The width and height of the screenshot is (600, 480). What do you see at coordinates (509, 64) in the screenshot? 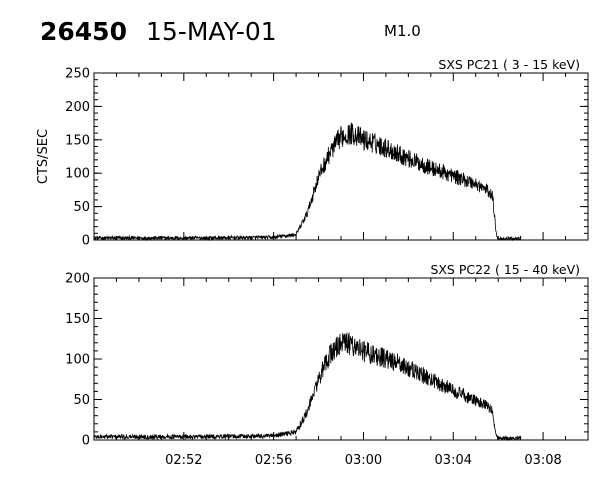
I see `channel-title: SXS PC21 ( 3 - 15 keV)` at bounding box center [509, 64].